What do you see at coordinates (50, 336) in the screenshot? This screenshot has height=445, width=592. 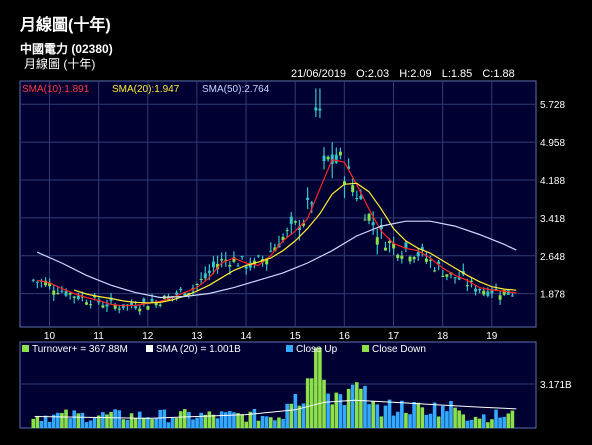 I see `x-tick-label: 10` at bounding box center [50, 336].